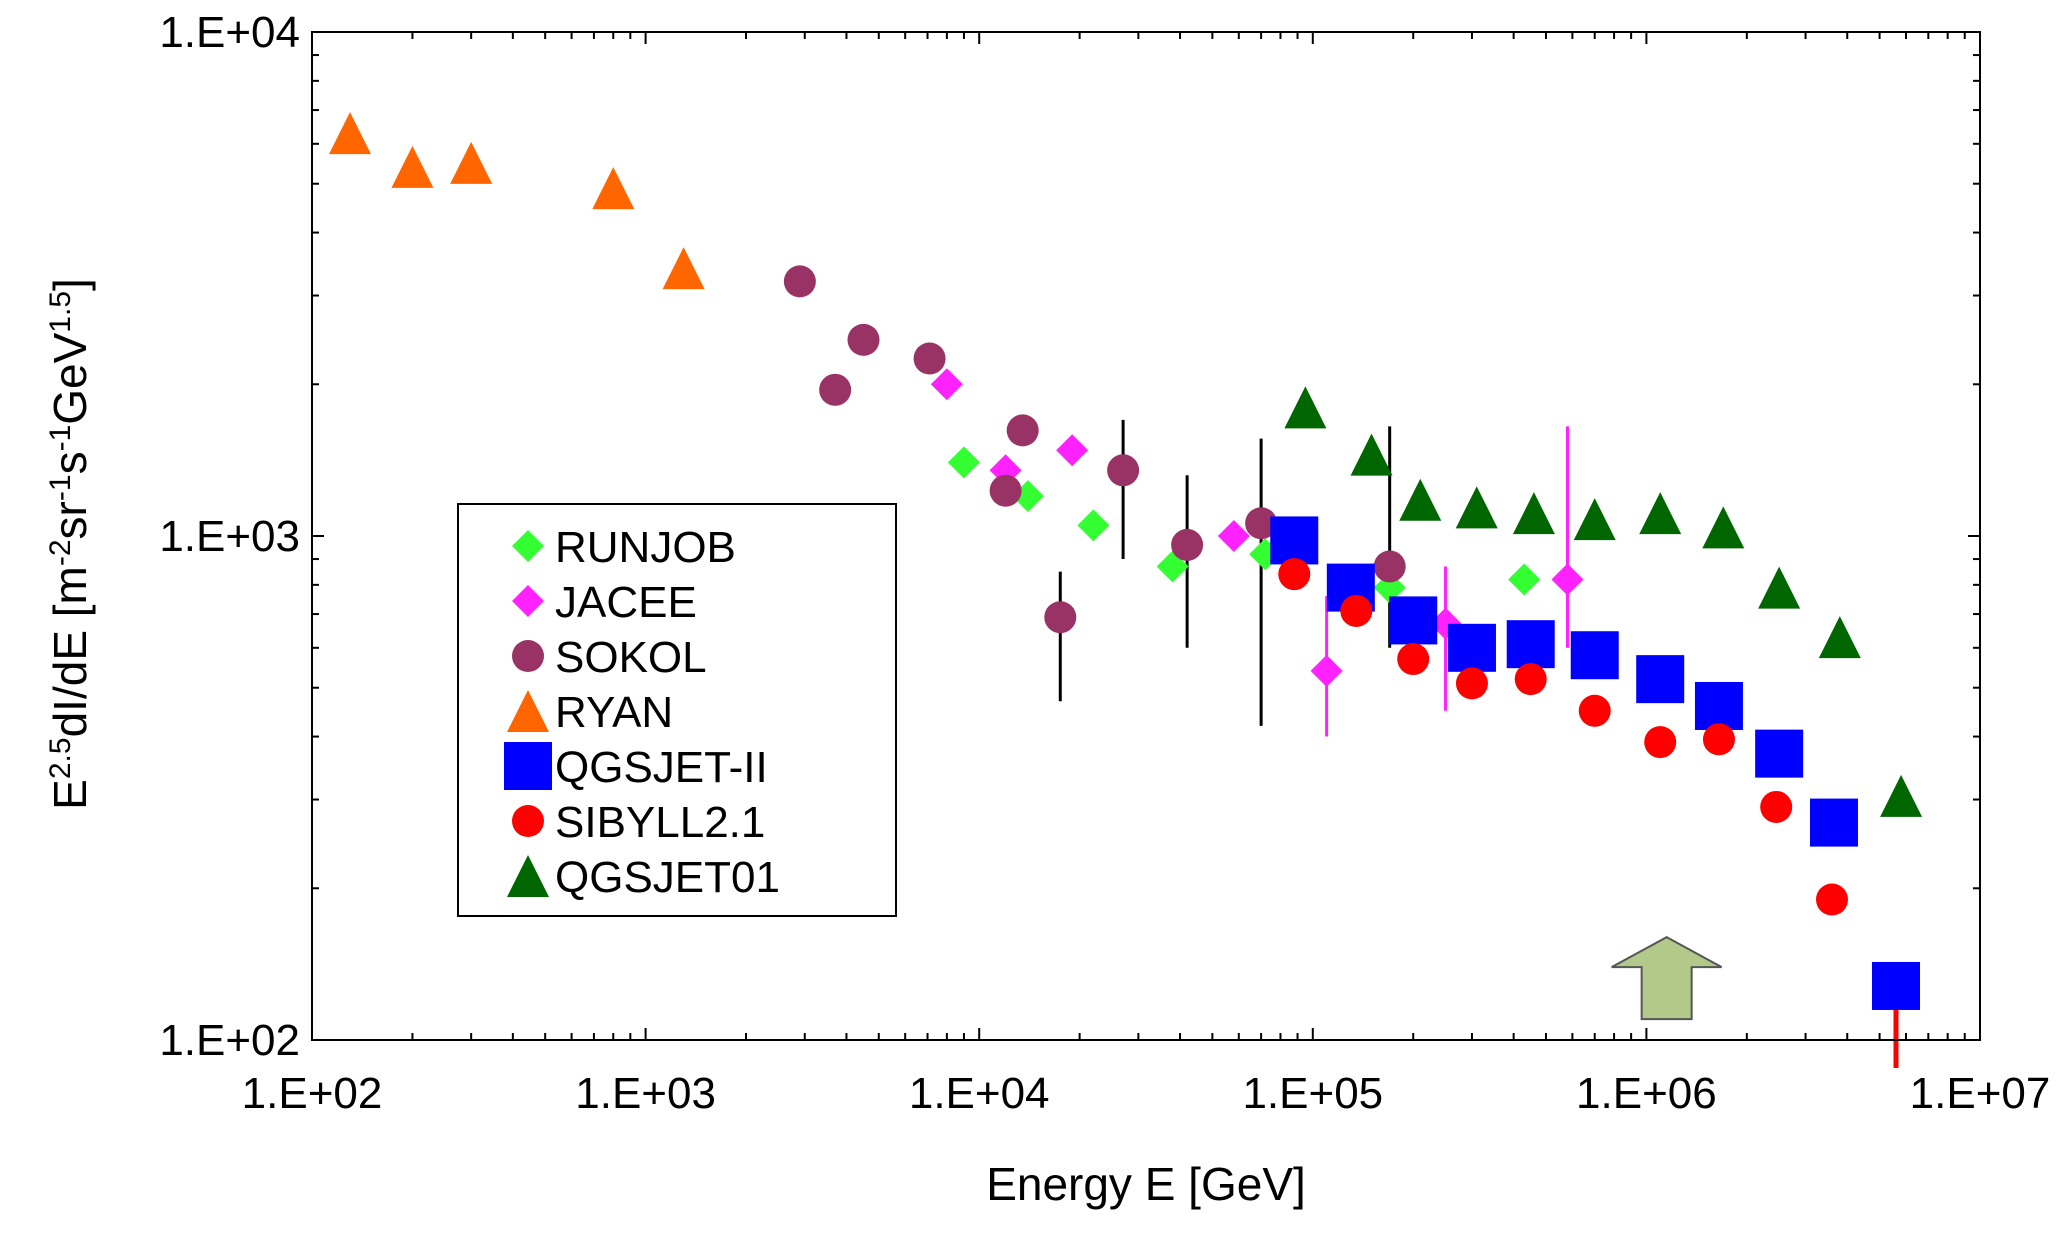 The height and width of the screenshot is (1239, 2072). I want to click on legend-label-runjob: RUNJOB, so click(645, 547).